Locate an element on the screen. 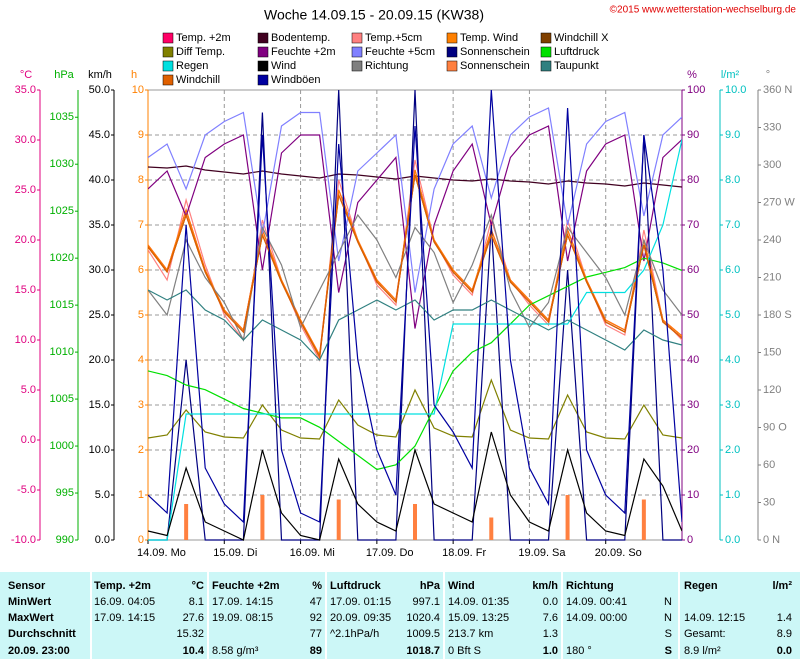 Image resolution: width=800 pixels, height=659 pixels. x-tick-label: 20.09. So is located at coordinates (618, 553).